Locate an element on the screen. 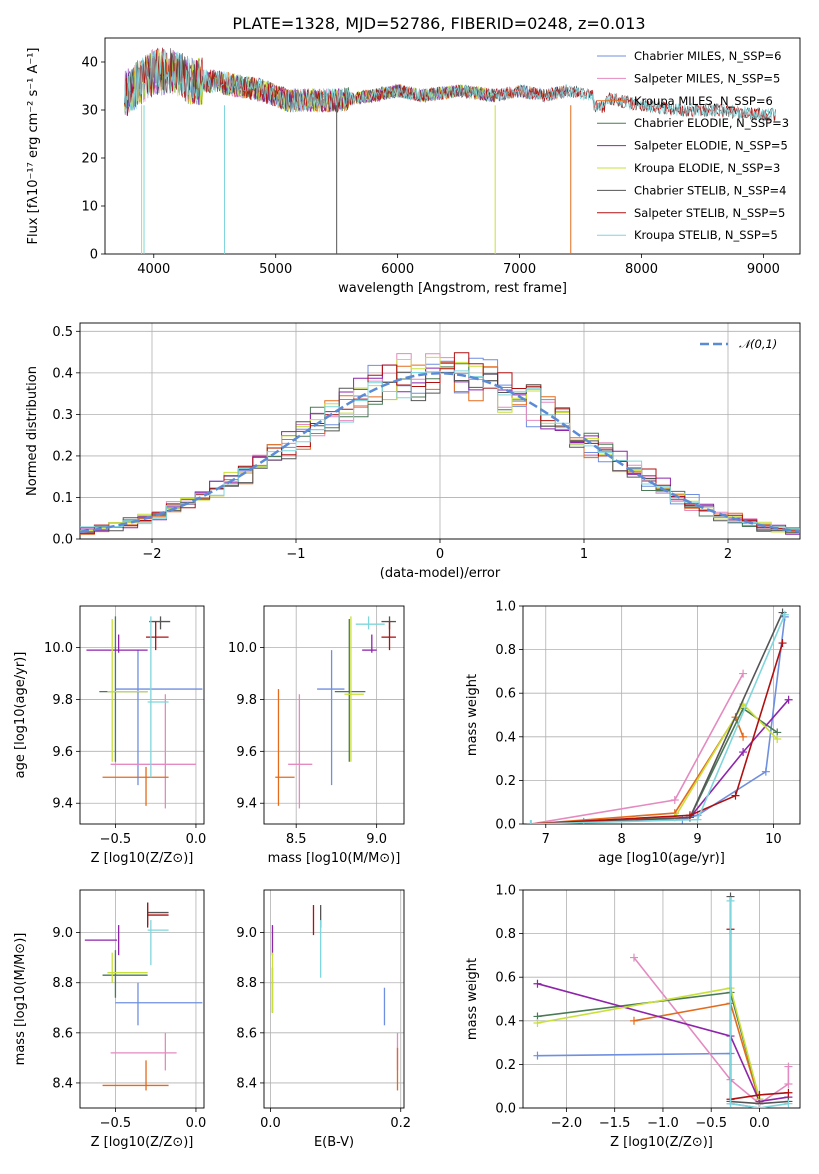 This screenshot has height=1174, width=819. legend-label: Salpeter MILES, N_SSP=5 is located at coordinates (707, 78).